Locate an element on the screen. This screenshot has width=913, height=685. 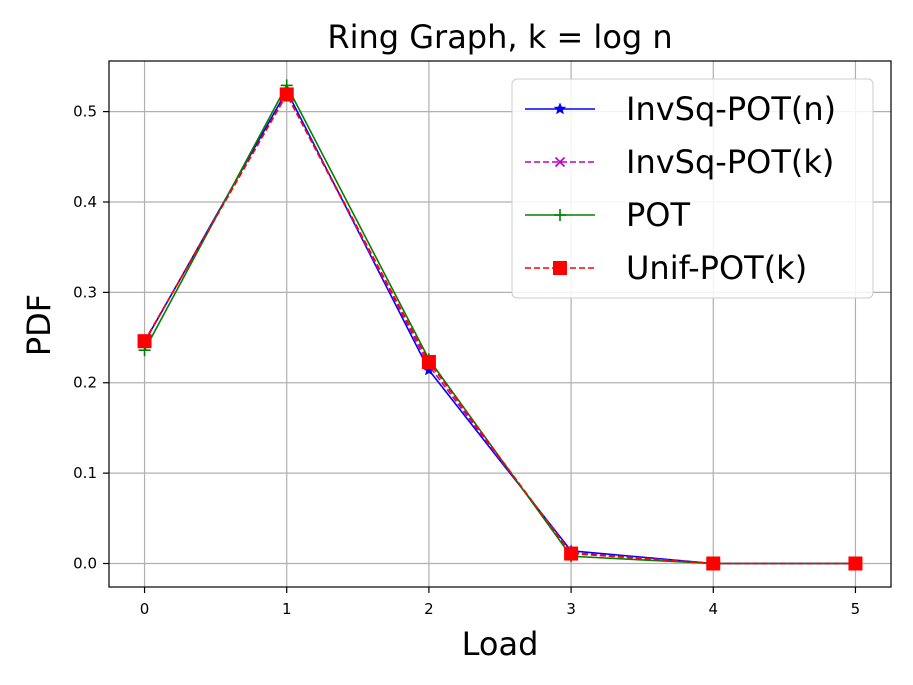
legend-item: InvSq-POT(n) is located at coordinates (680, 109).